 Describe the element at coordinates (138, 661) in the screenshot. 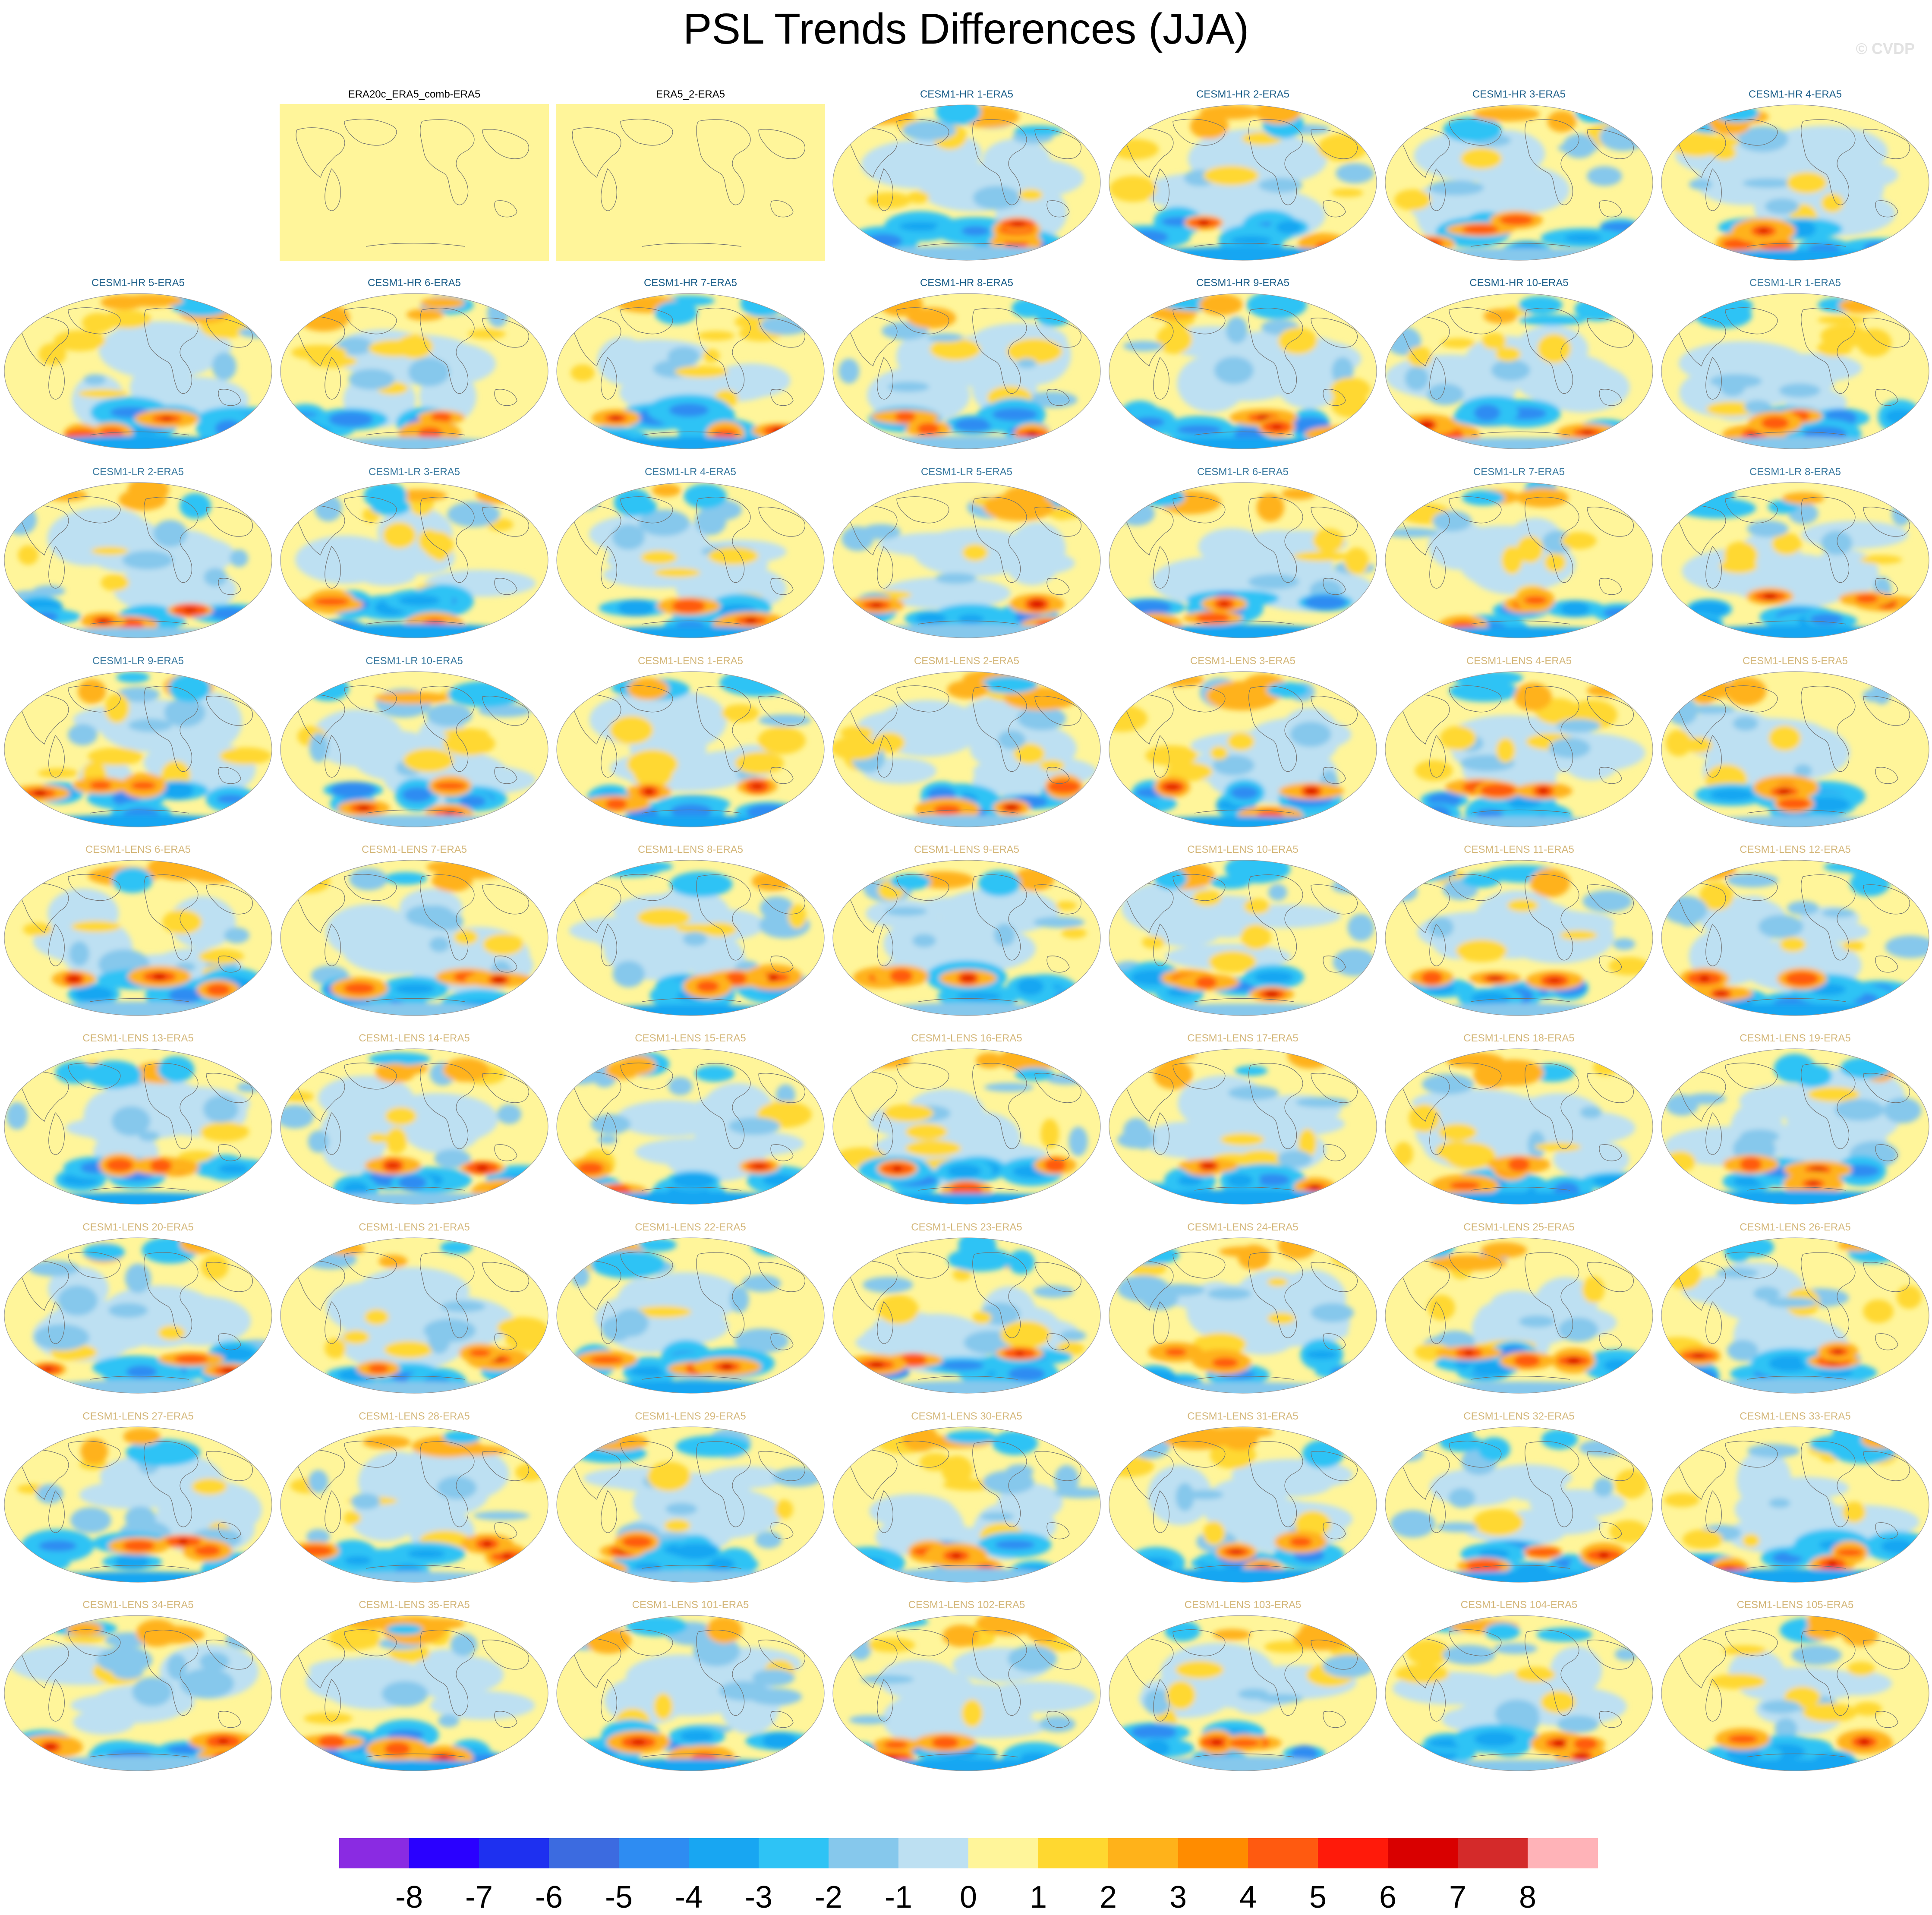

I see `panel-title: CESM1-LR 9-ERA5` at that location.